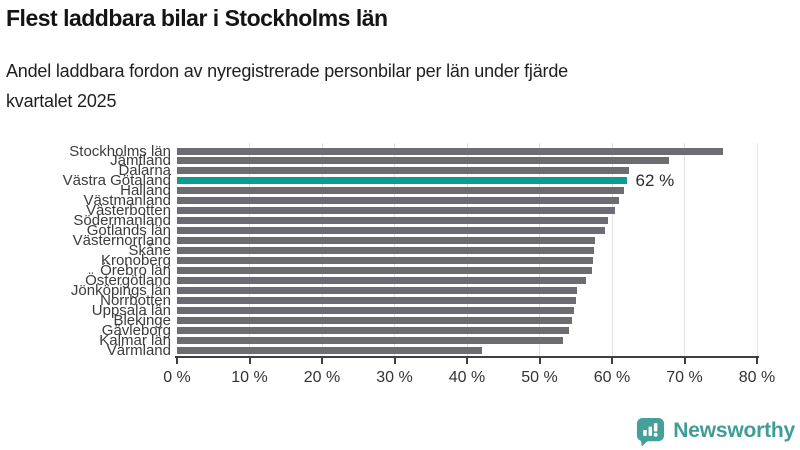 This screenshot has width=800, height=450. Describe the element at coordinates (144, 171) in the screenshot. I see `category-label: Dalarna` at that location.